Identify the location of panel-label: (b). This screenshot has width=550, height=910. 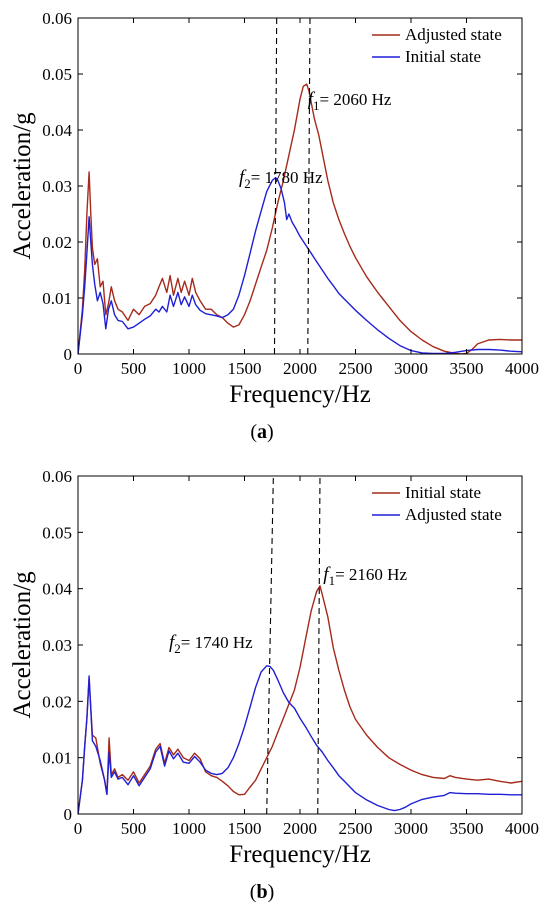
(262, 892).